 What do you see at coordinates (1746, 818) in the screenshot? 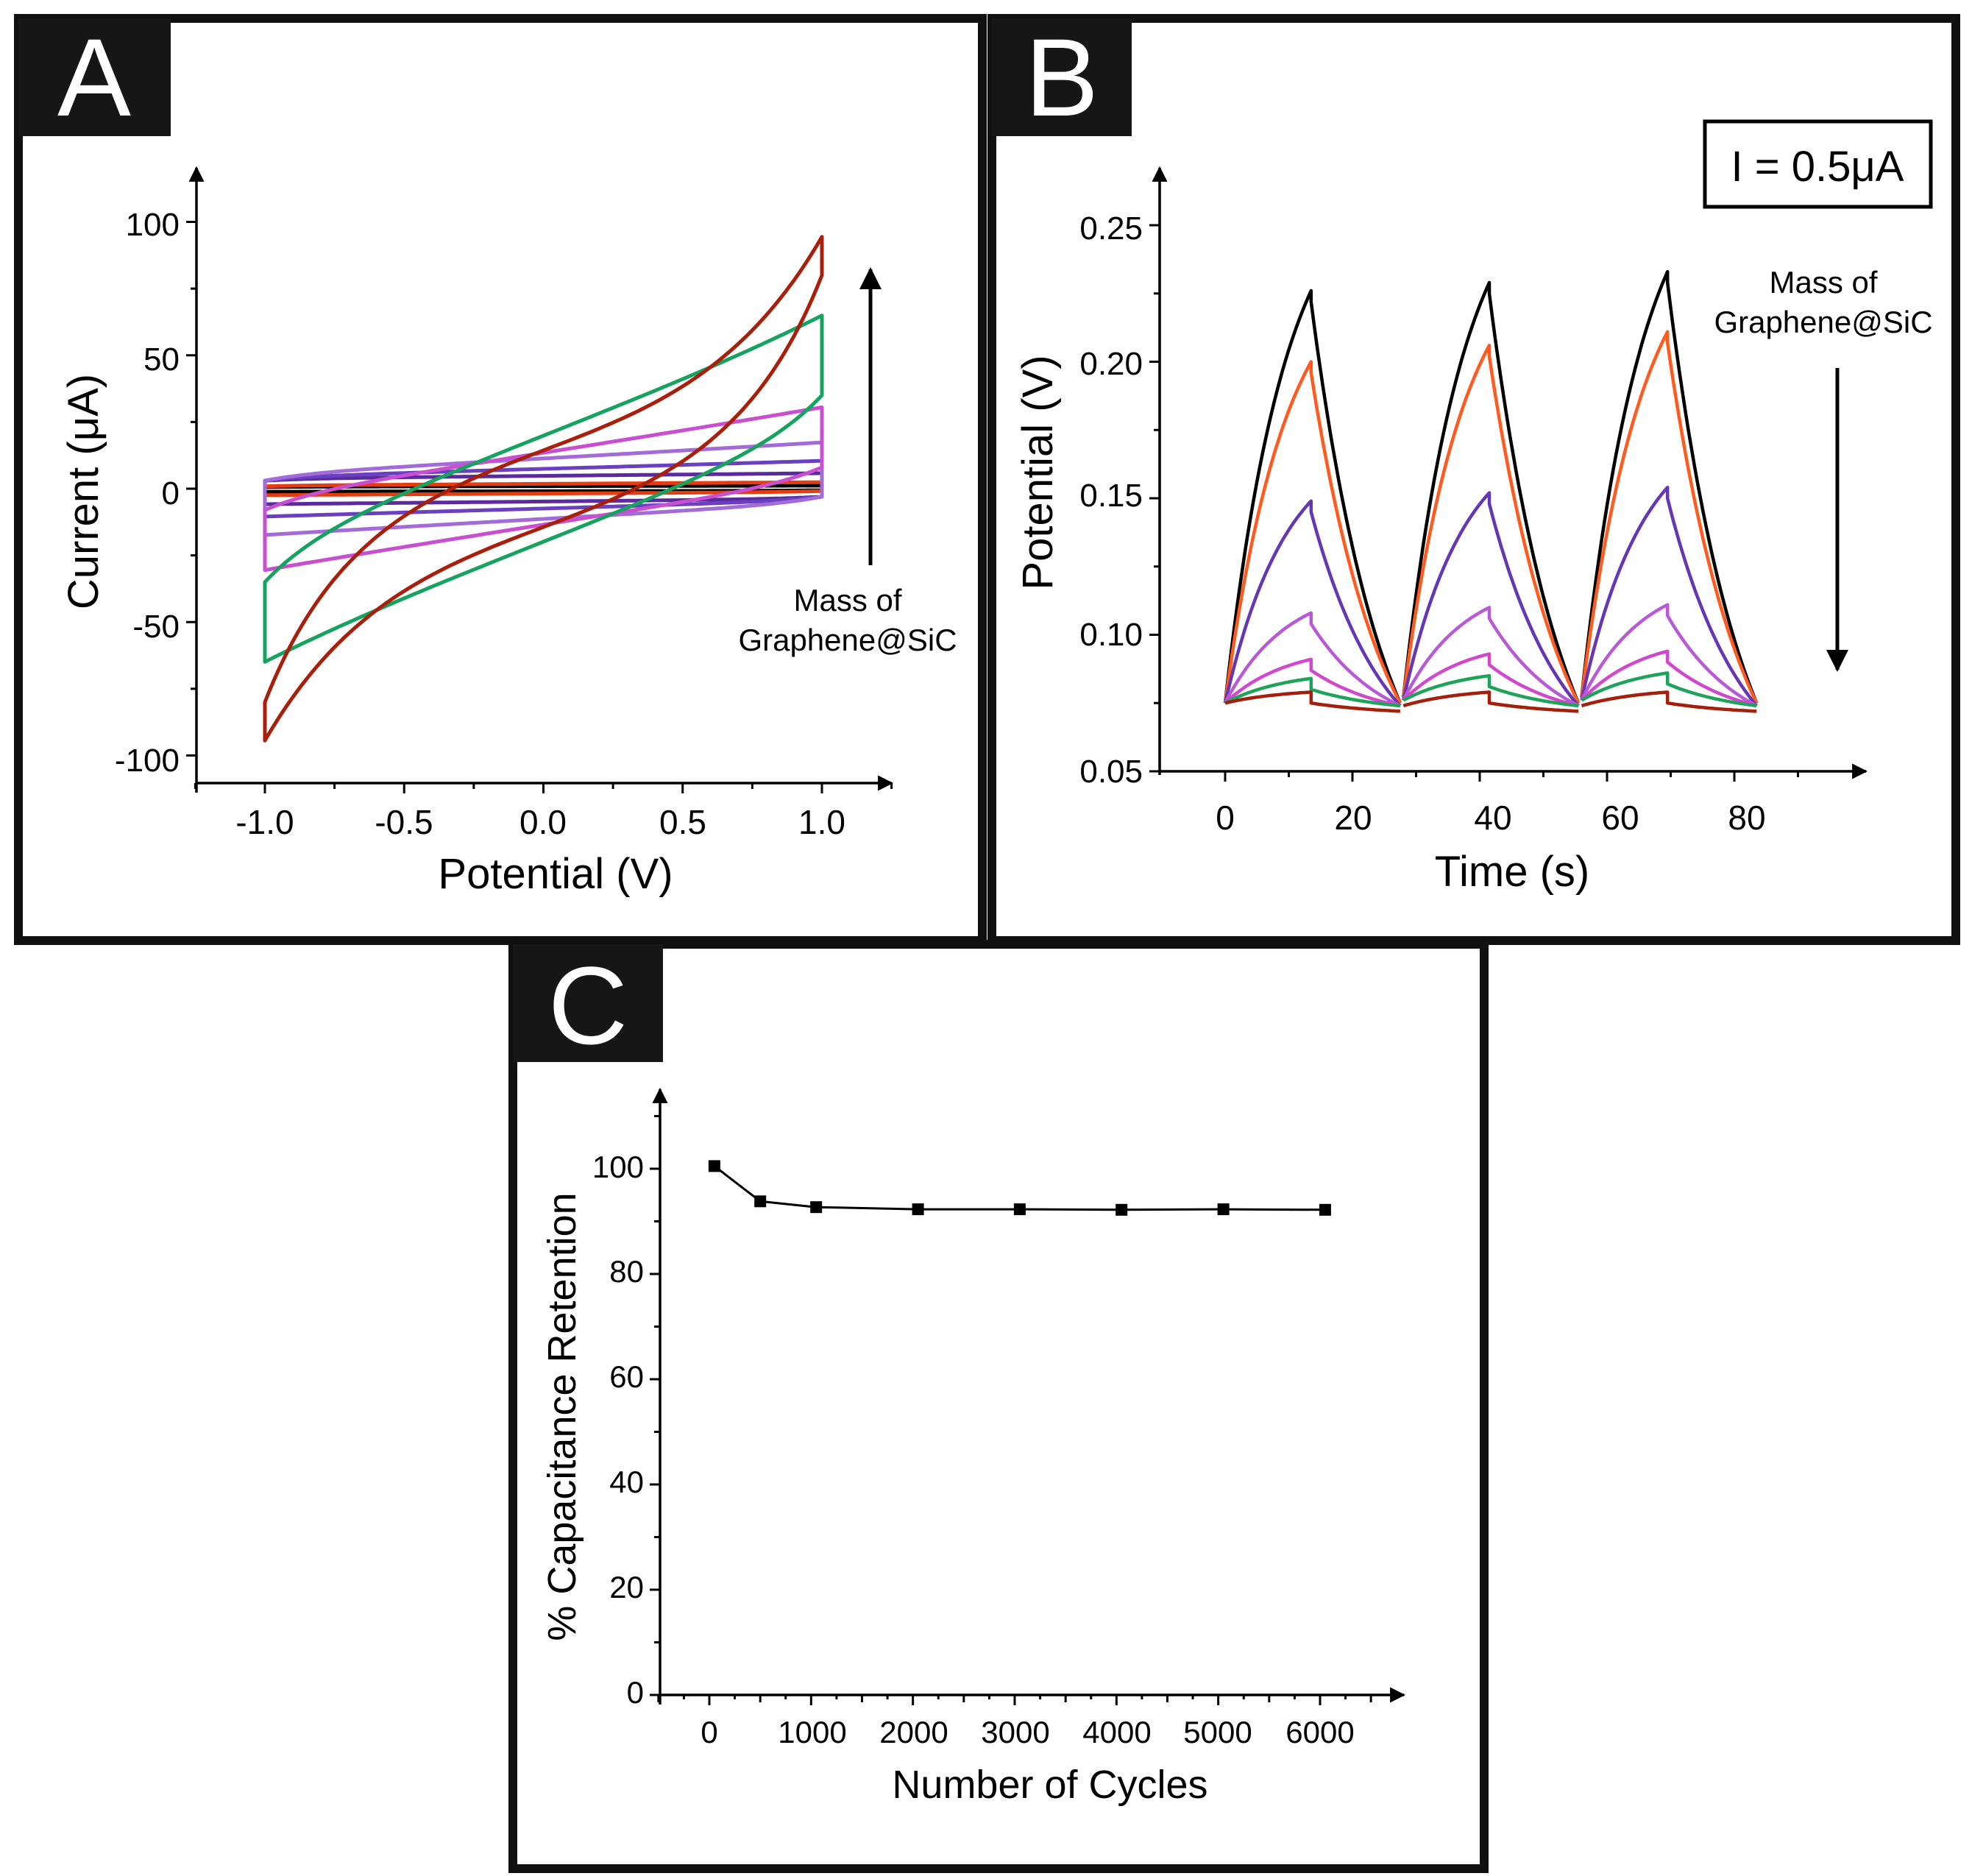
I see `b-x-tick-label: 80` at bounding box center [1746, 818].